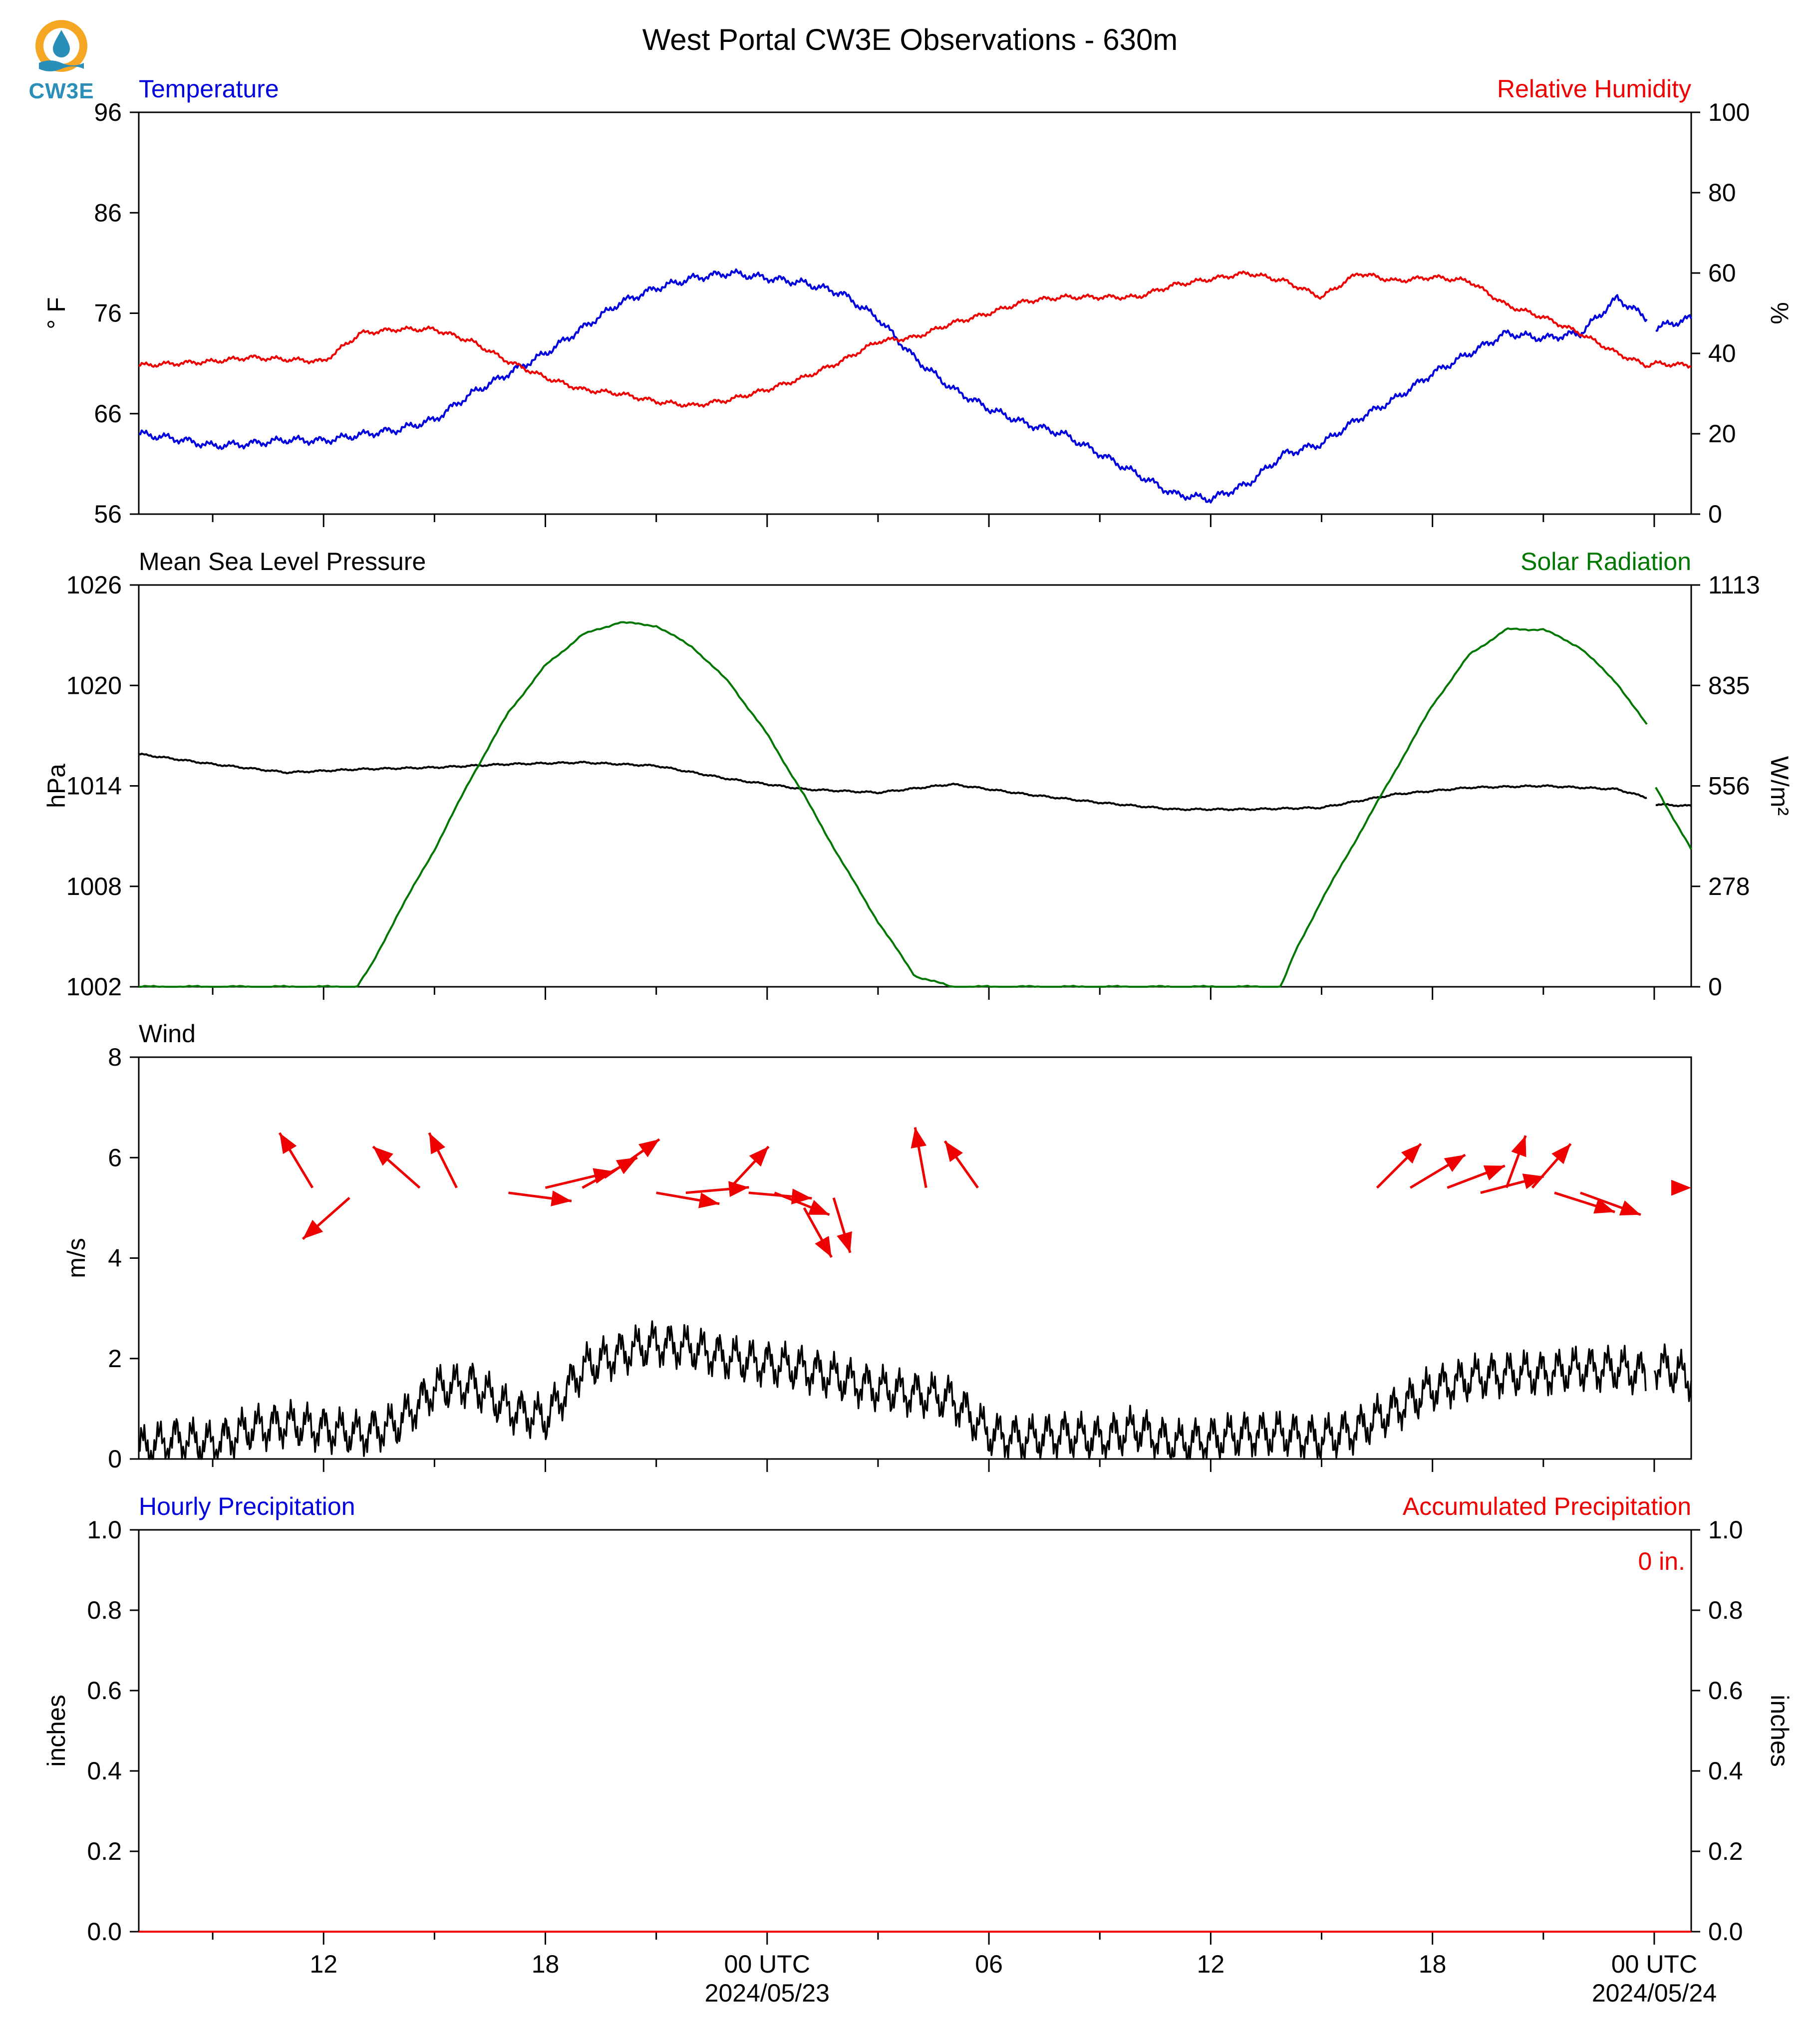 The width and height of the screenshot is (1820, 2028). What do you see at coordinates (1734, 585) in the screenshot?
I see `pressure-solar-ytick-label-right: 1113` at bounding box center [1734, 585].